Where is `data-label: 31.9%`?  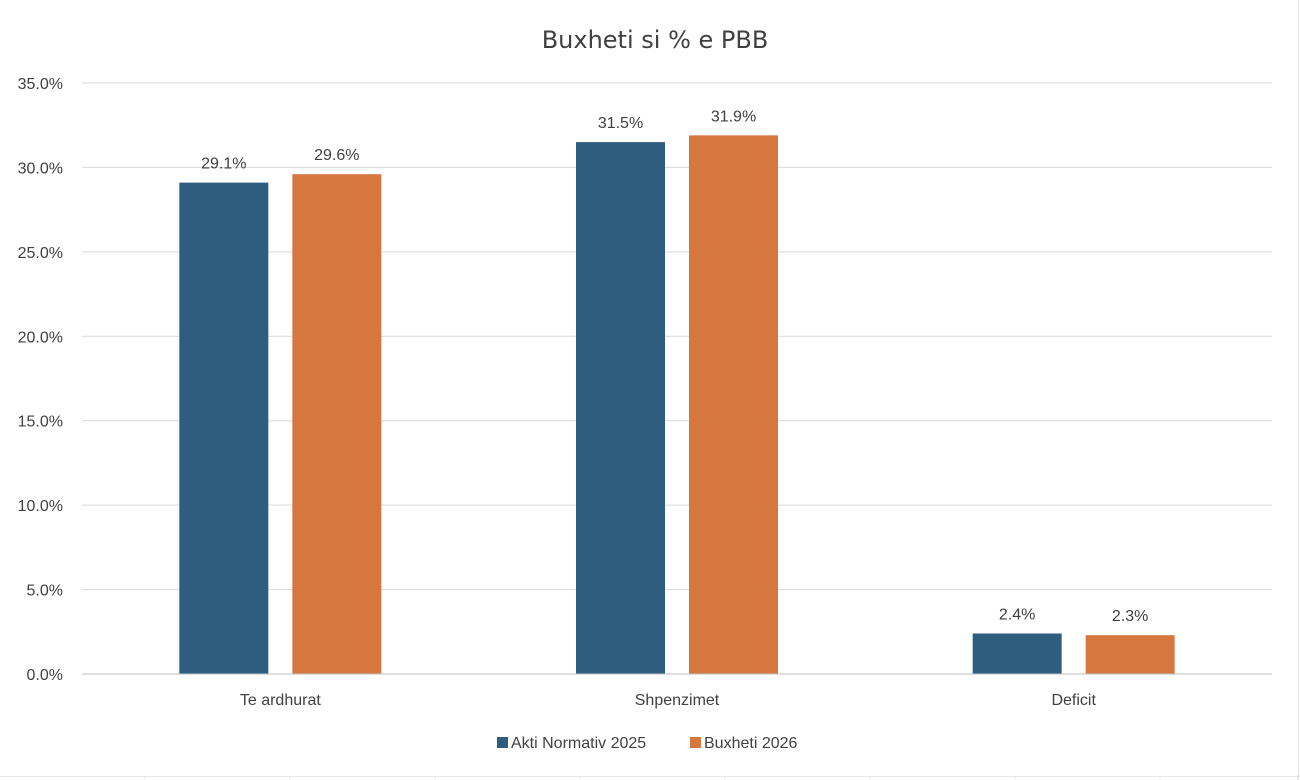 data-label: 31.9% is located at coordinates (733, 116).